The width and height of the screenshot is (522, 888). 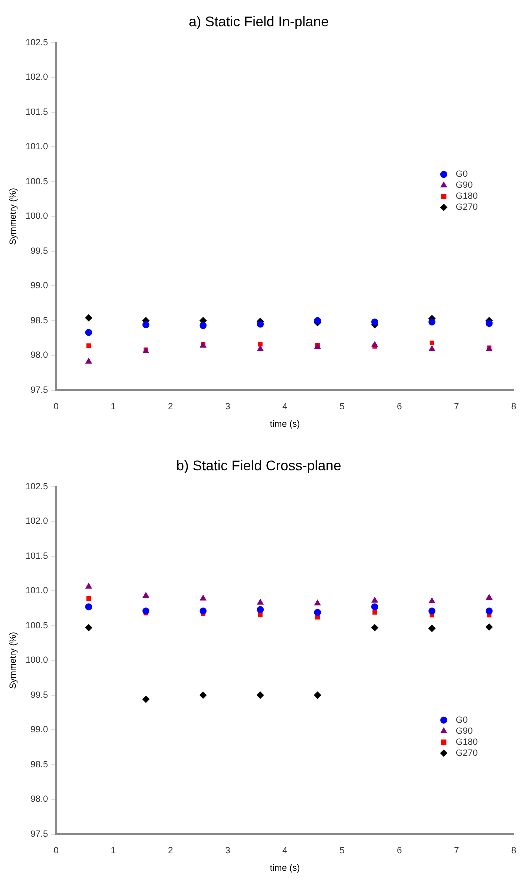 What do you see at coordinates (259, 21) in the screenshot?
I see `chart-title: a) Static Field In-plane` at bounding box center [259, 21].